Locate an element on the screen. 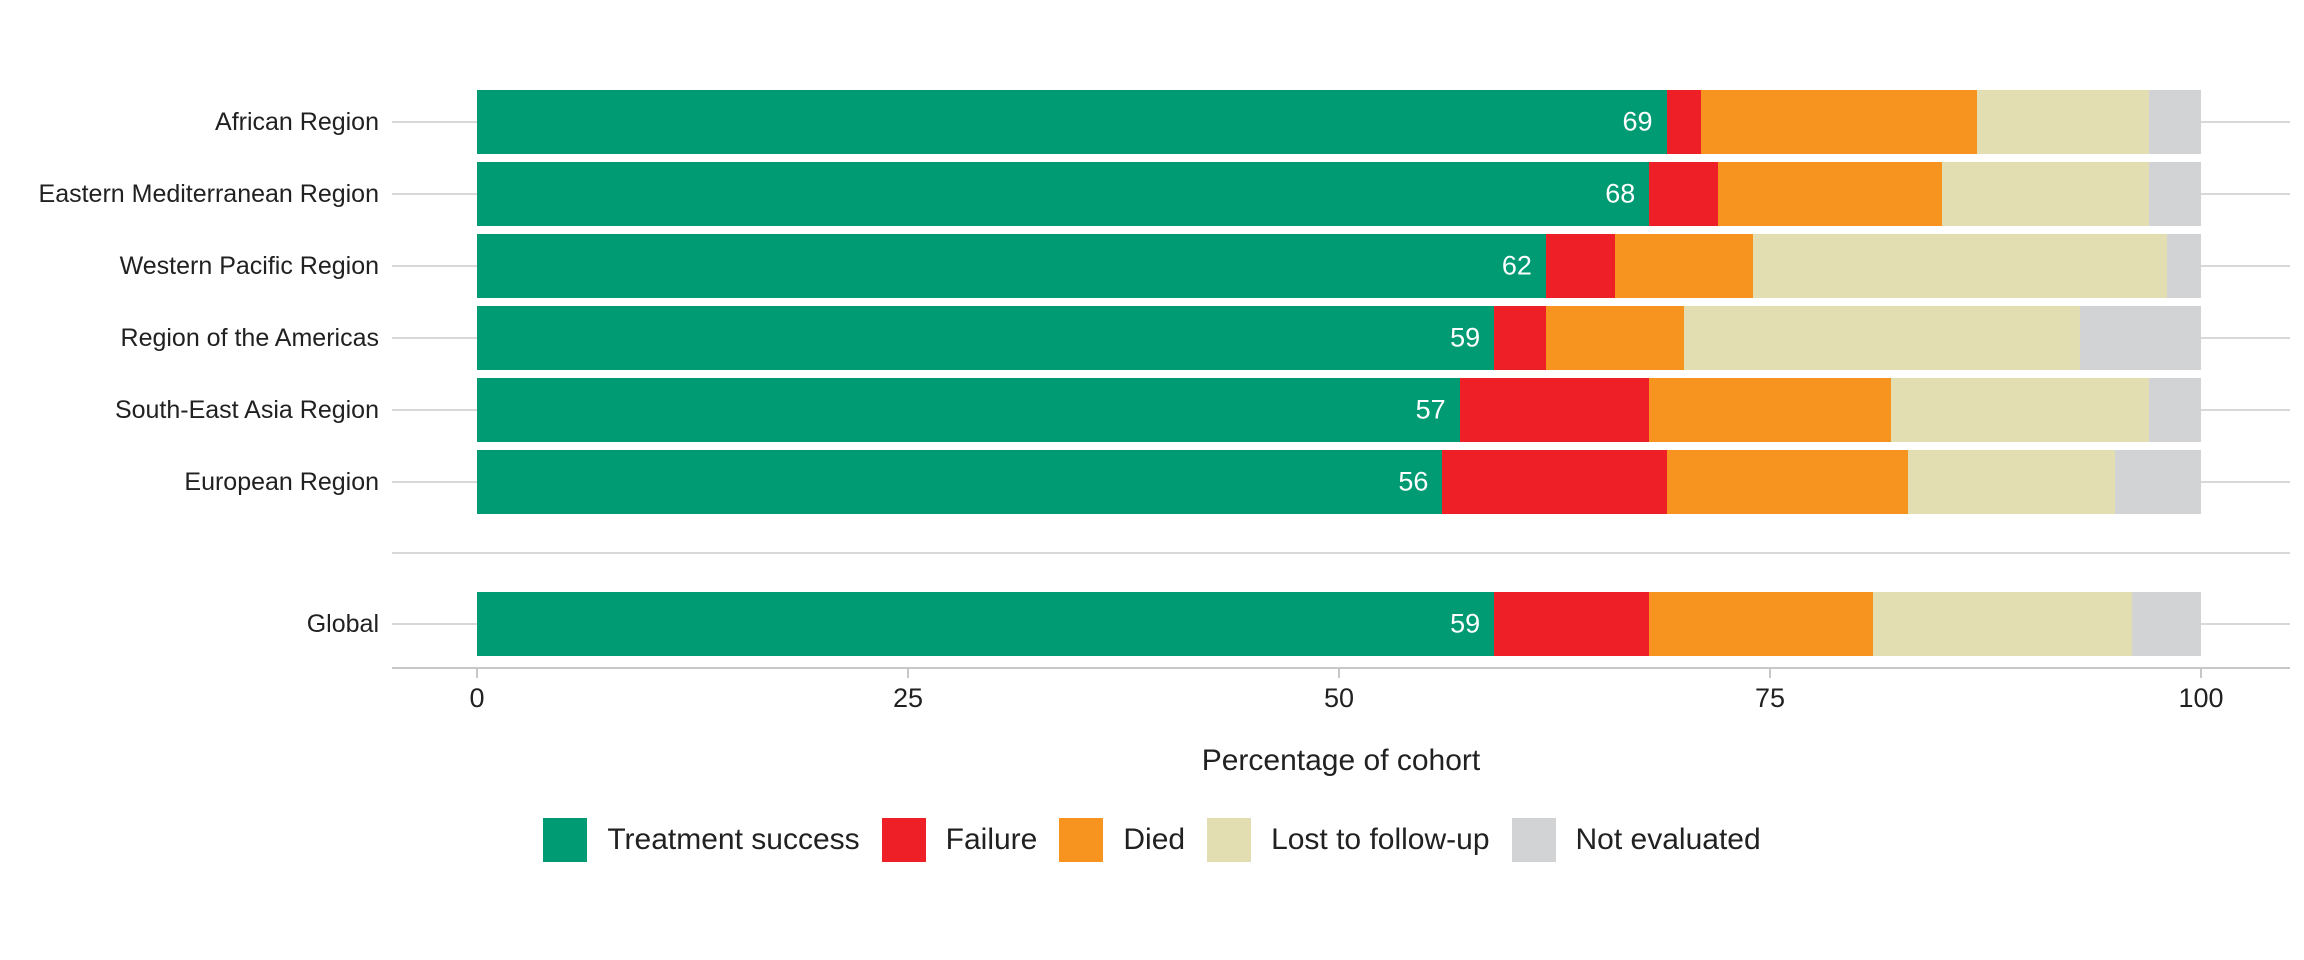 The image size is (2304, 960). category-label-region-of-the-americas: Region of the Americas is located at coordinates (249, 338).